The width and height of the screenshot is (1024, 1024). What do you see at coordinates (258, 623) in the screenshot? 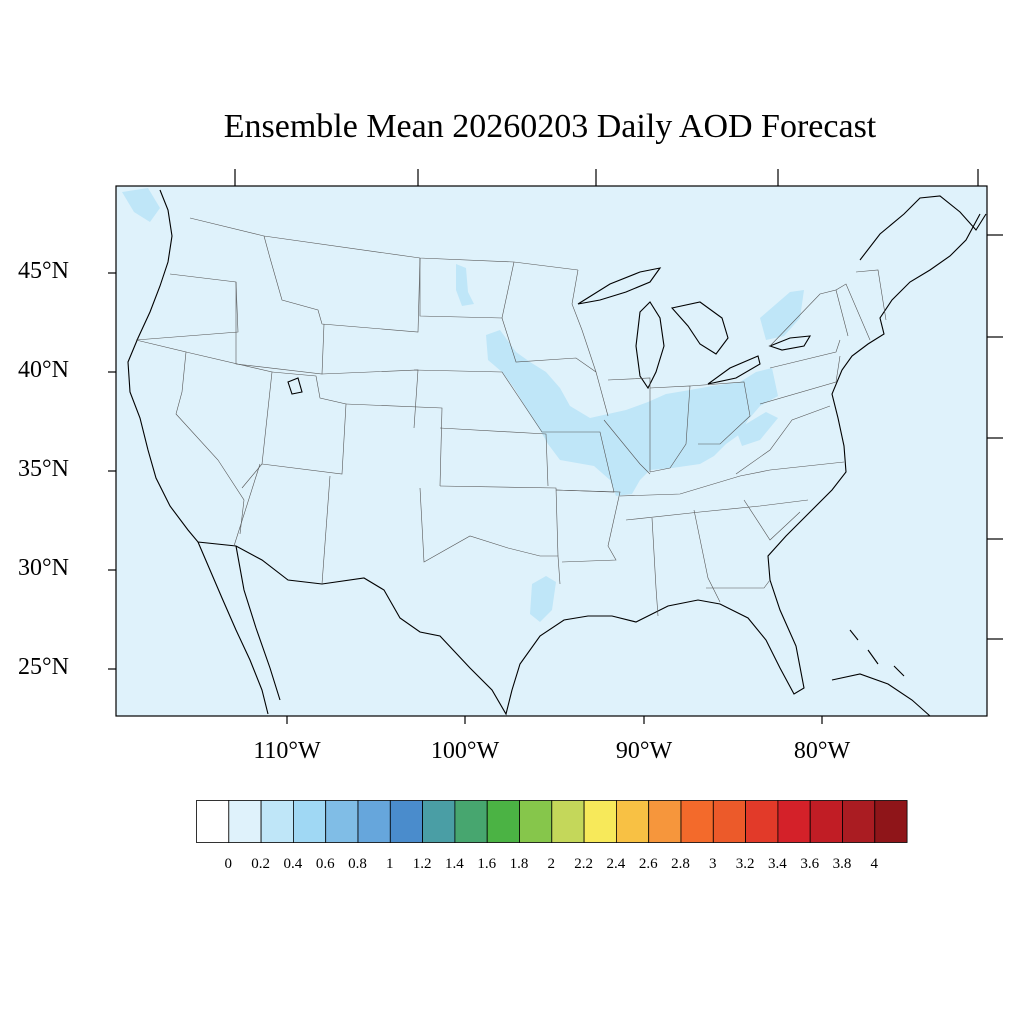
I see `gulf-california` at bounding box center [258, 623].